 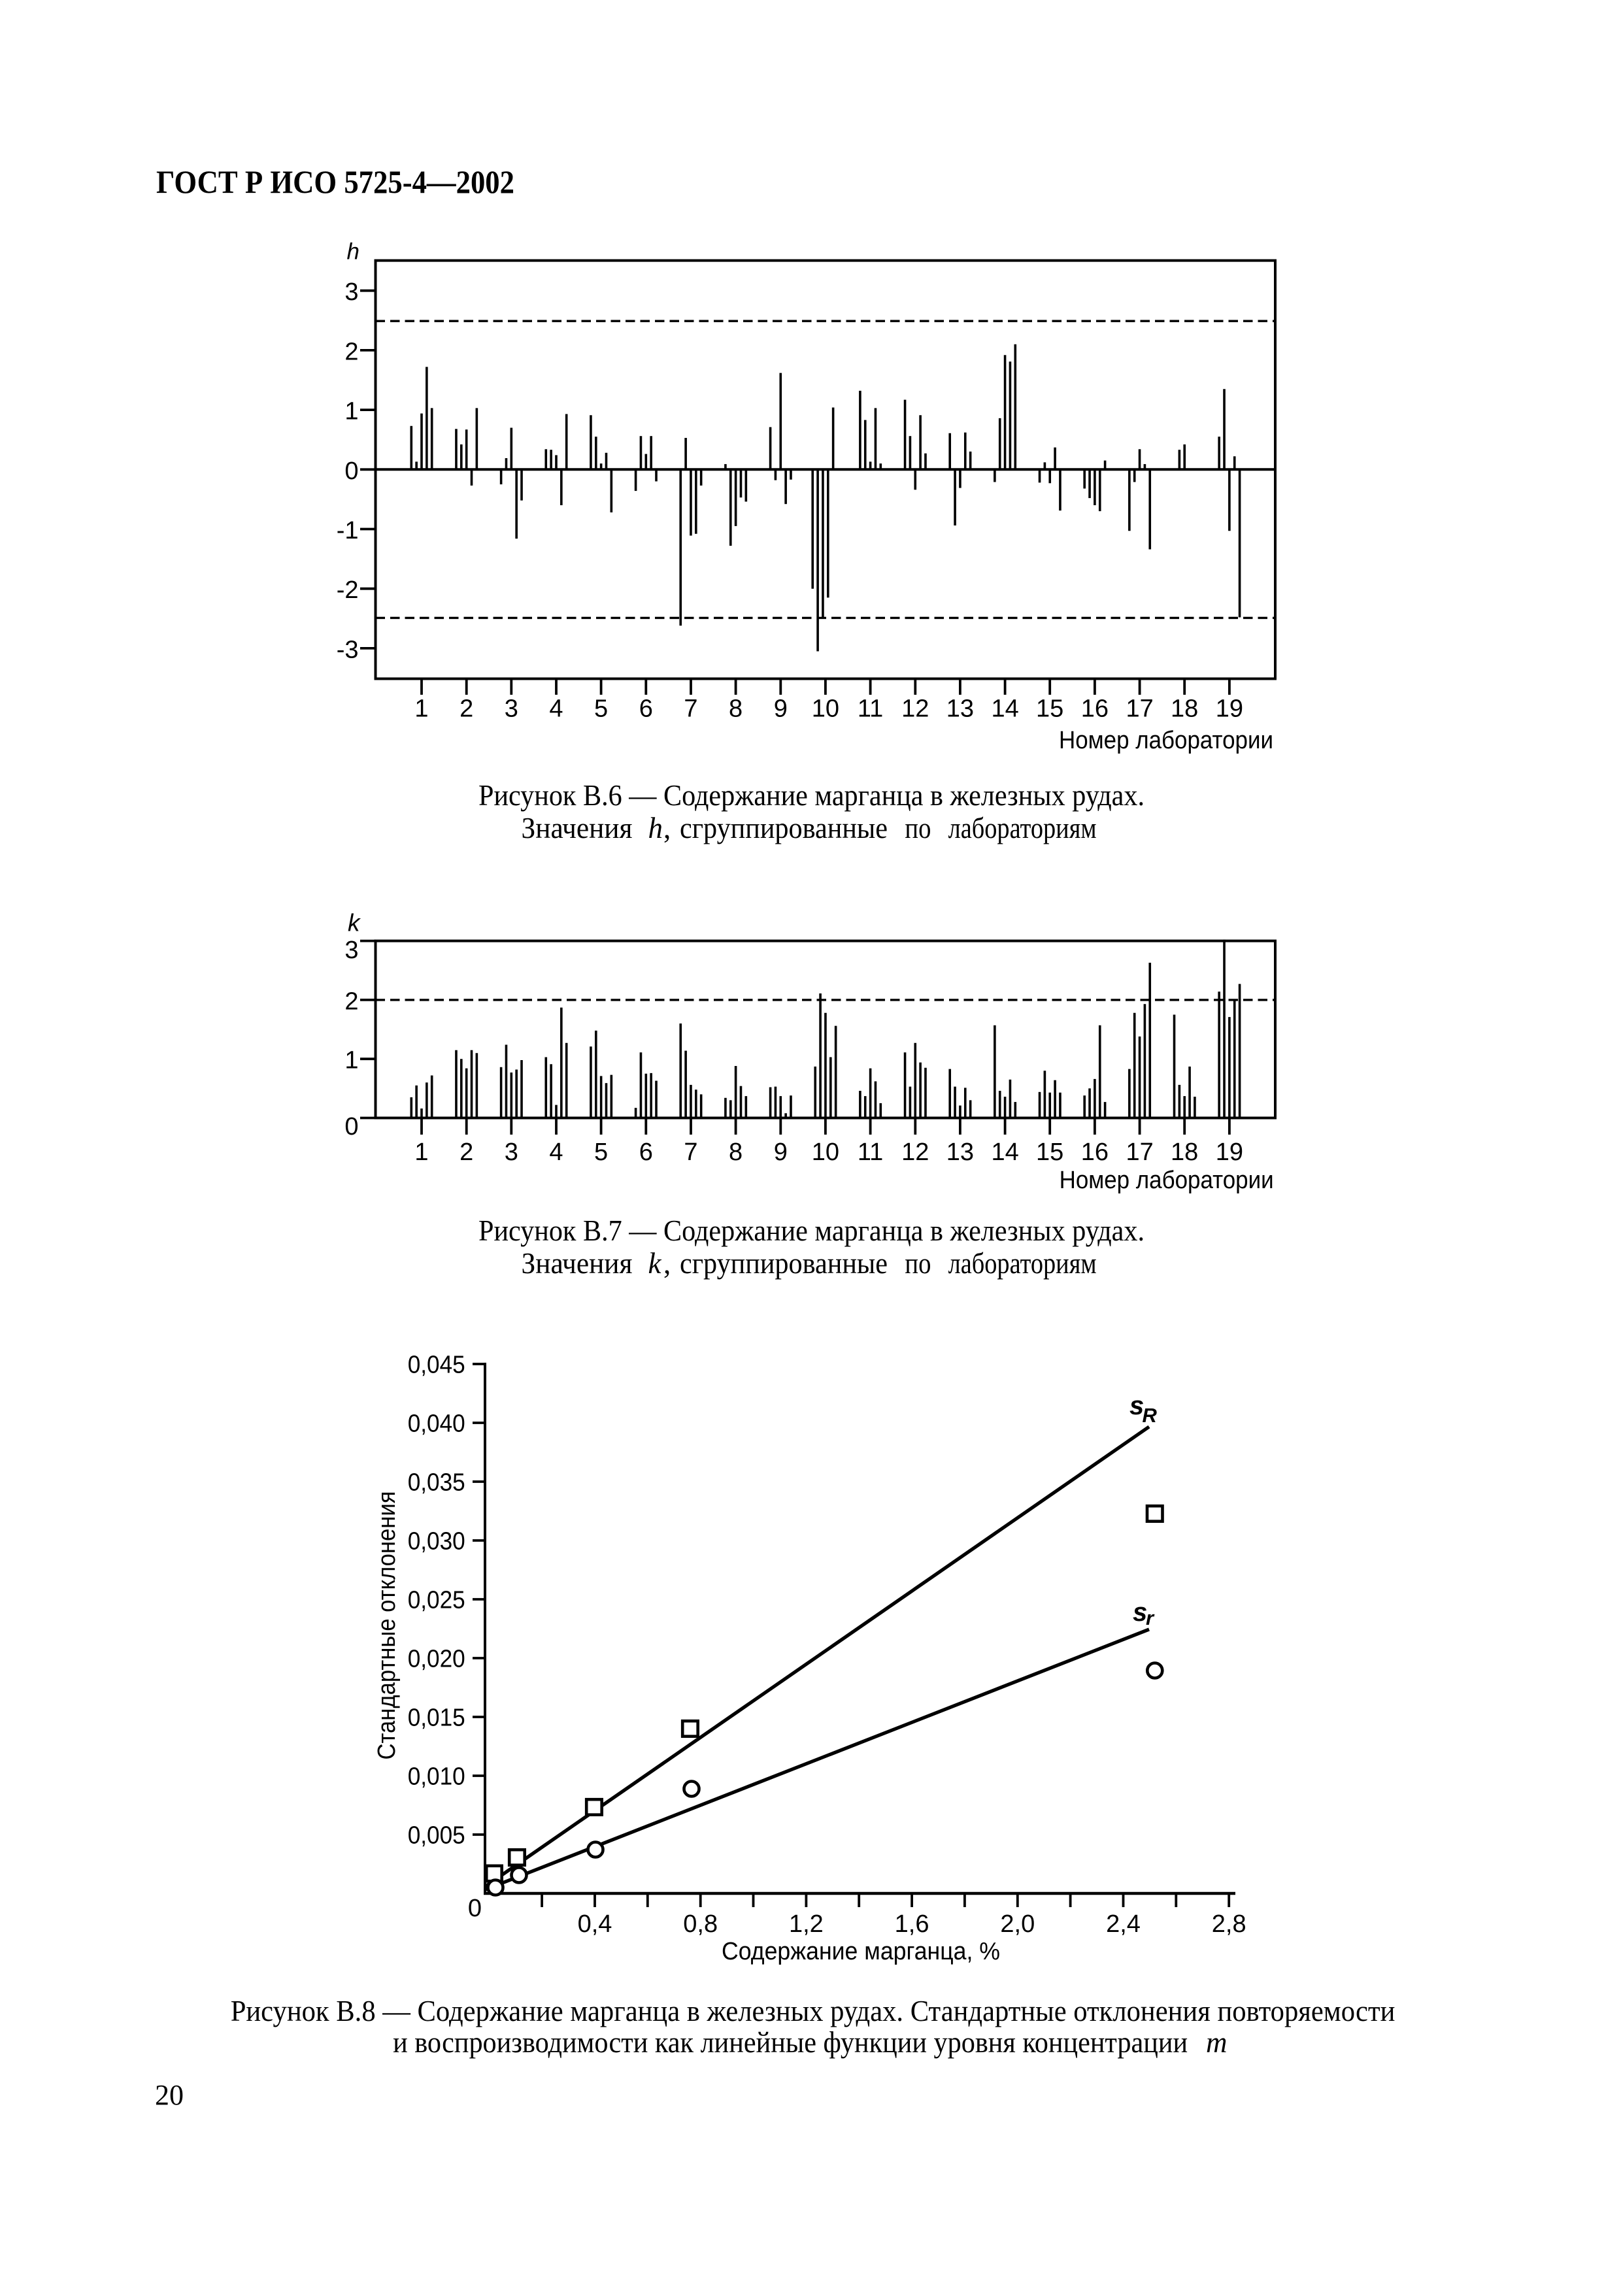 I want to click on svg-text: Стандартные отклонения, so click(x=387, y=1625).